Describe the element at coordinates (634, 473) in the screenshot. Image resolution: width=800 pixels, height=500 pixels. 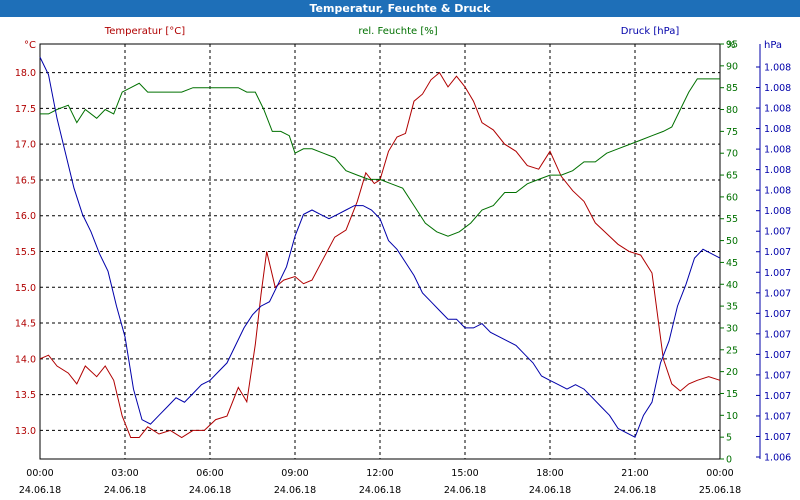
I see `x-tick-time: 21:00` at that location.